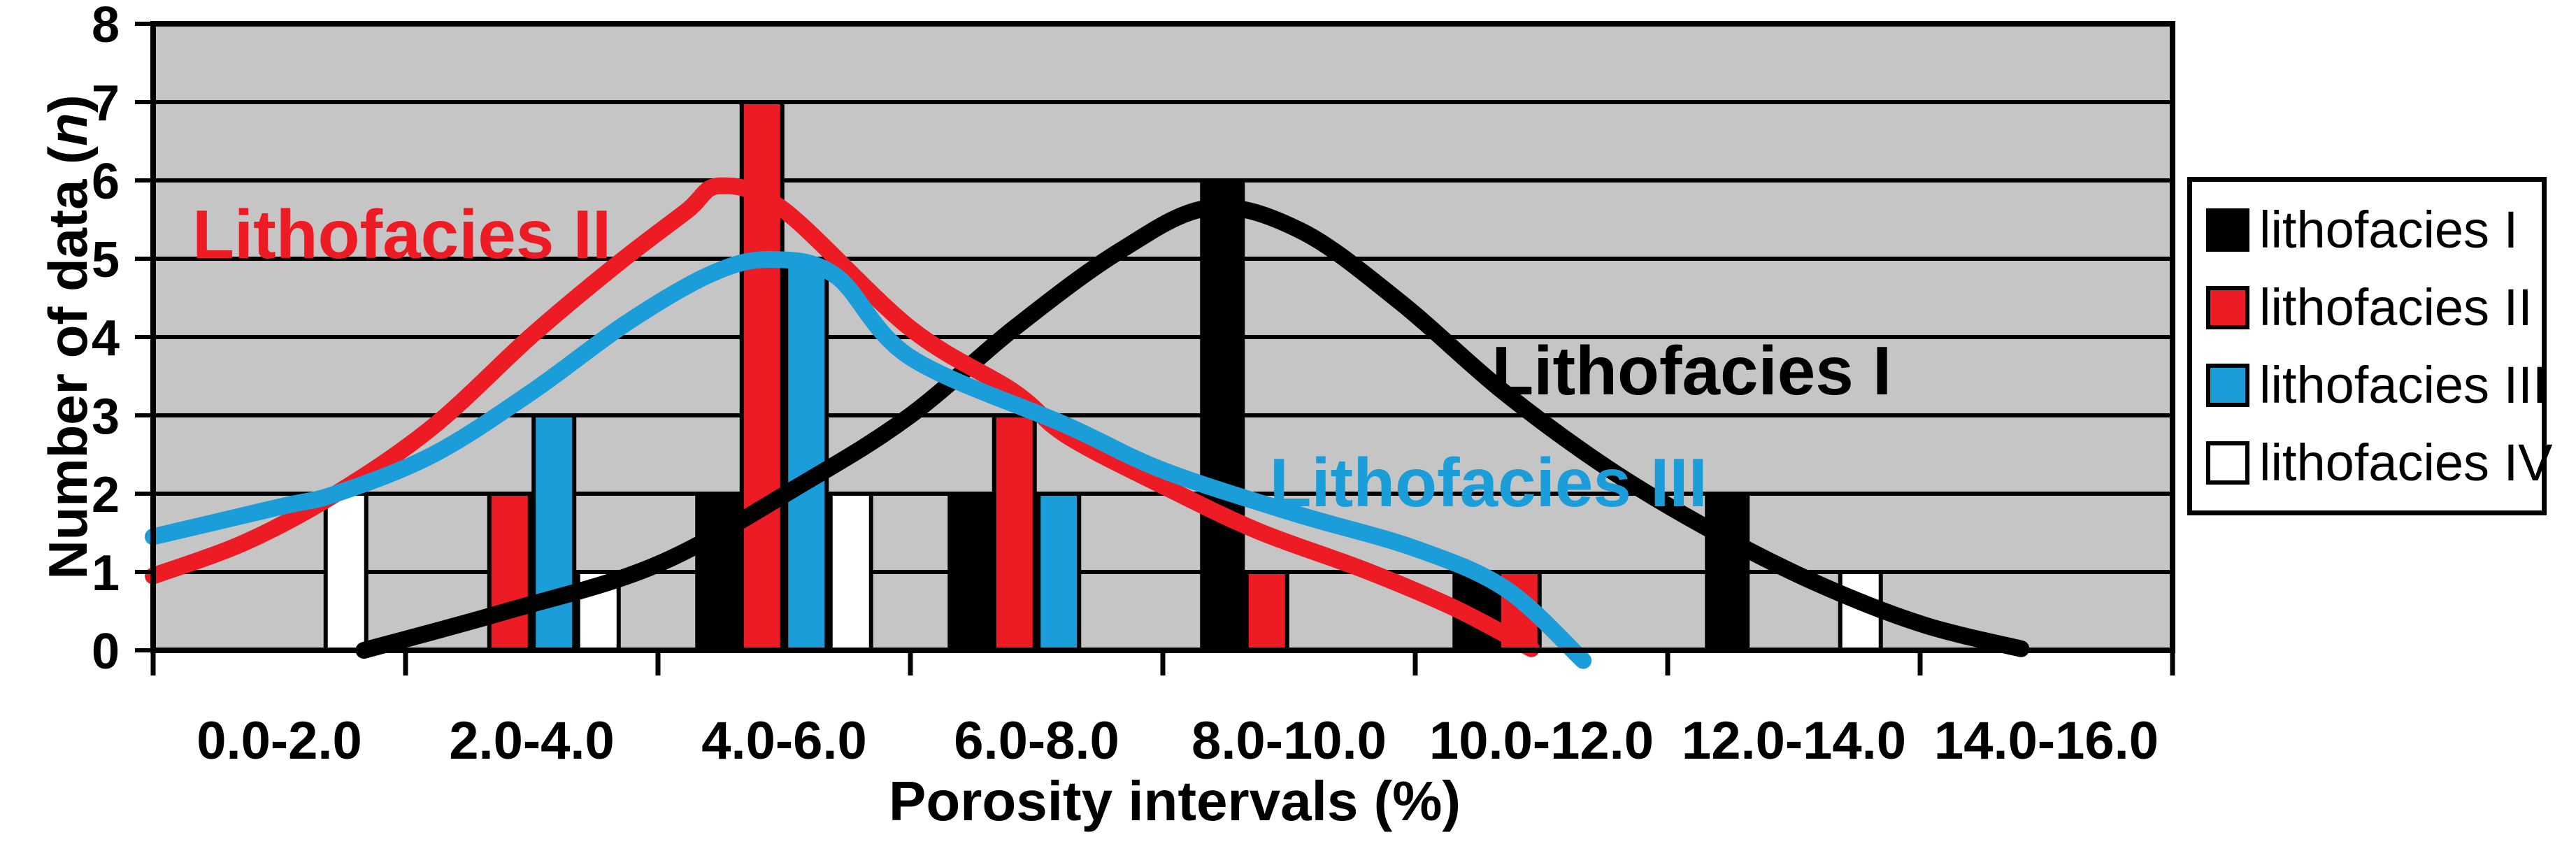 Image resolution: width=2576 pixels, height=858 pixels. What do you see at coordinates (806, 454) in the screenshot?
I see `bar-lithofacies-III-4.0-6.0` at bounding box center [806, 454].